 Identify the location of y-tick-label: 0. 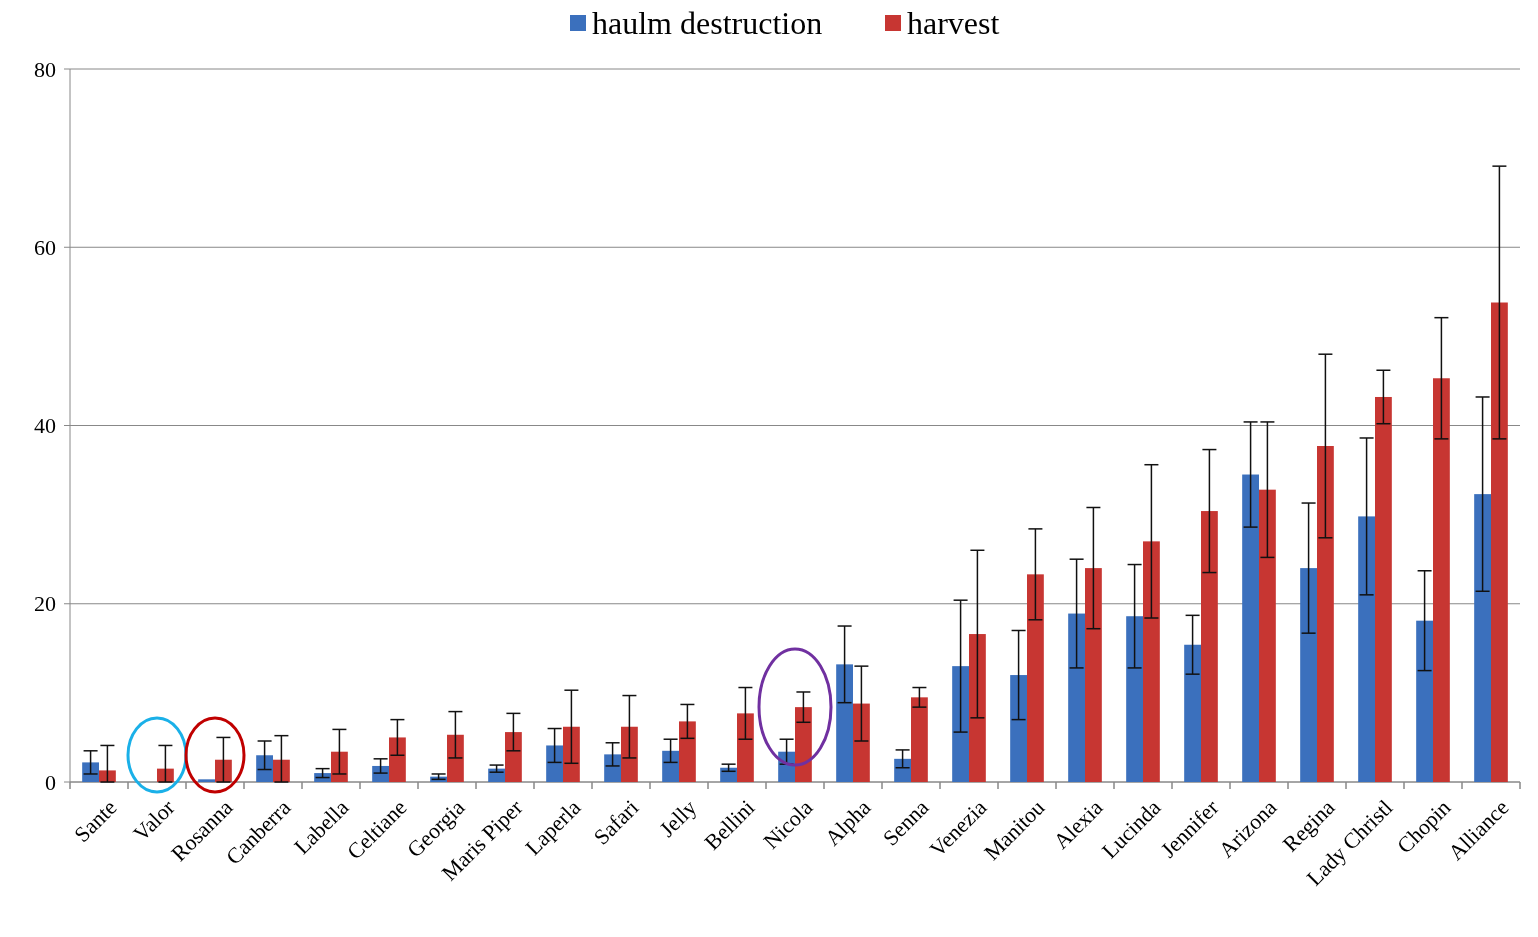
(50, 782).